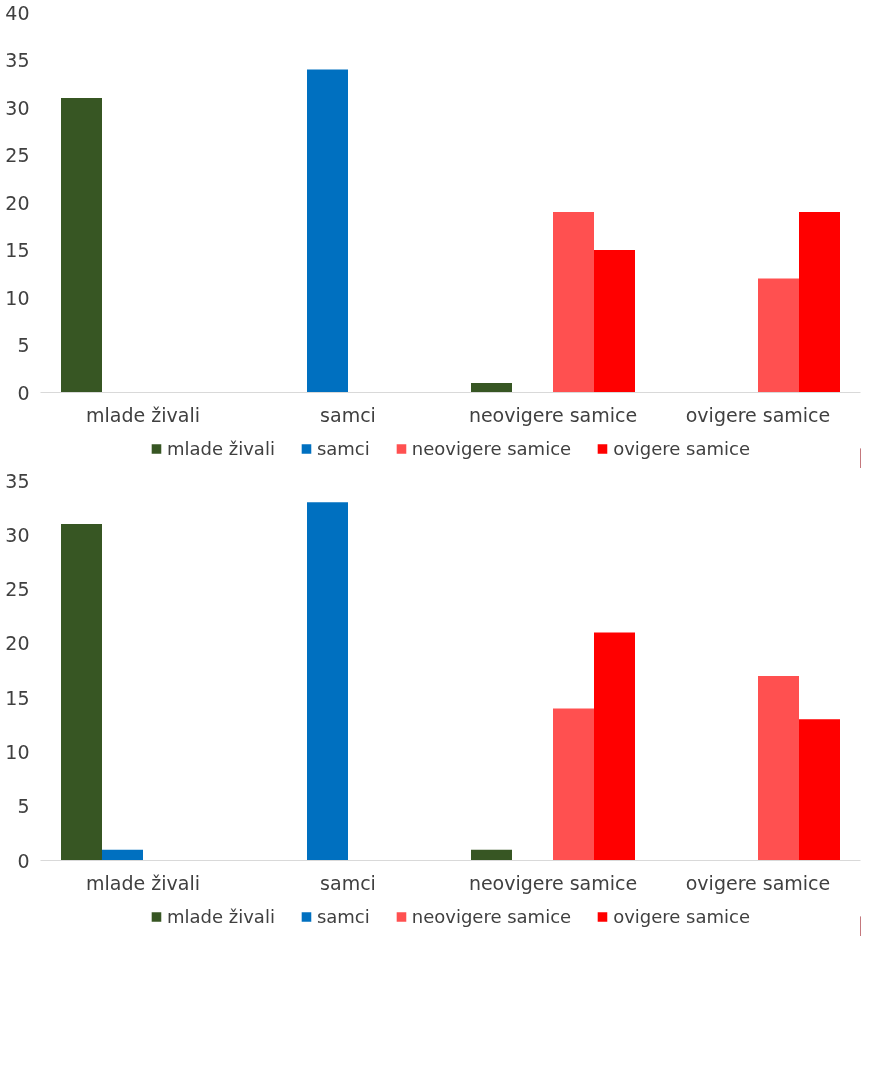 This screenshot has height=1079, width=883. Describe the element at coordinates (17, 12) in the screenshot. I see `y-tick-label: 40` at that location.